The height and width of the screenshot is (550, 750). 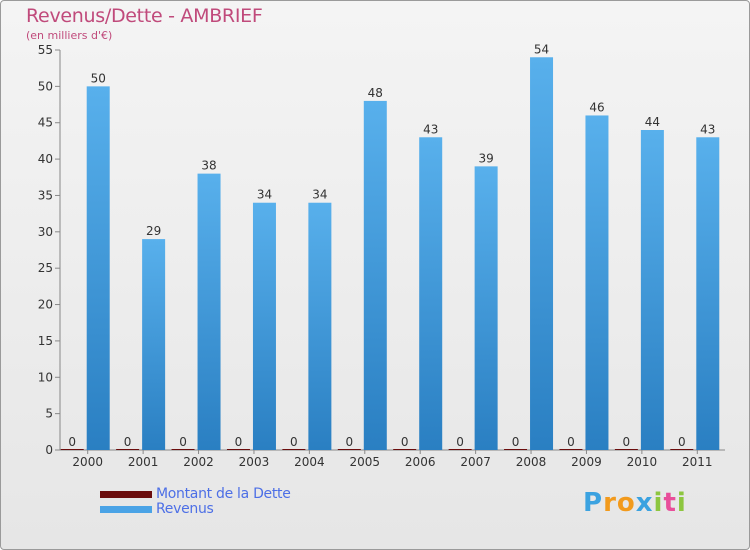 I want to click on x-tick-label: 2006, so click(x=420, y=462).